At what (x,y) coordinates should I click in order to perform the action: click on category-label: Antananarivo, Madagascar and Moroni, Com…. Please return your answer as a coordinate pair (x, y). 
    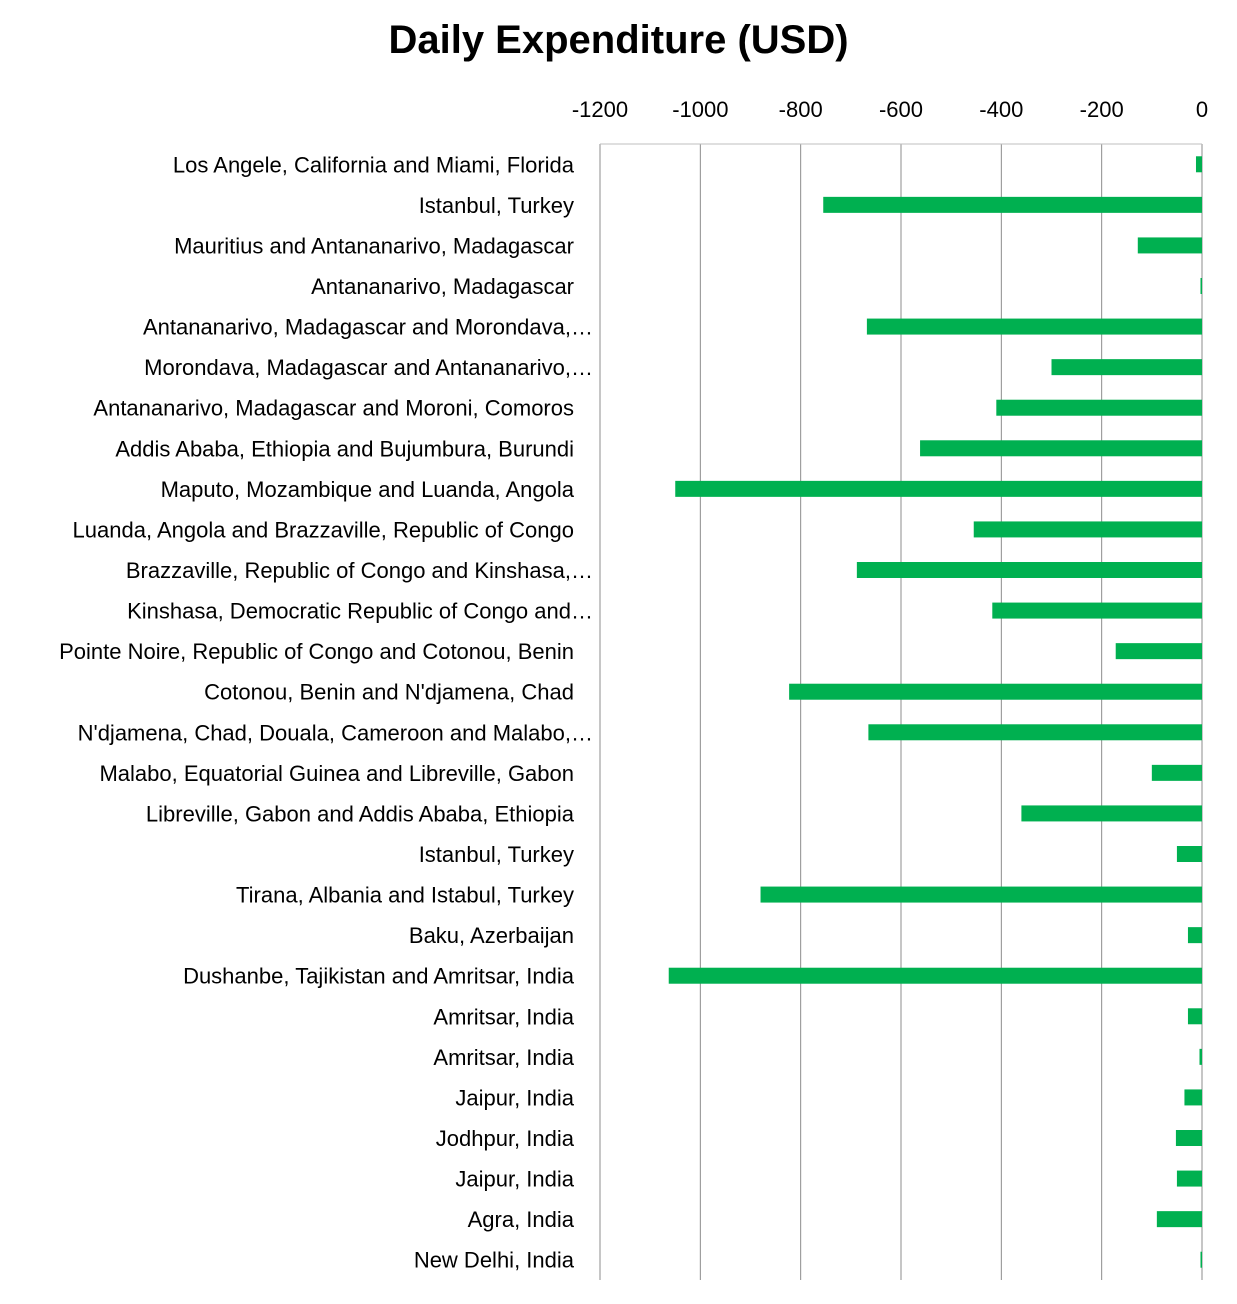
    Looking at the image, I should click on (333, 408).